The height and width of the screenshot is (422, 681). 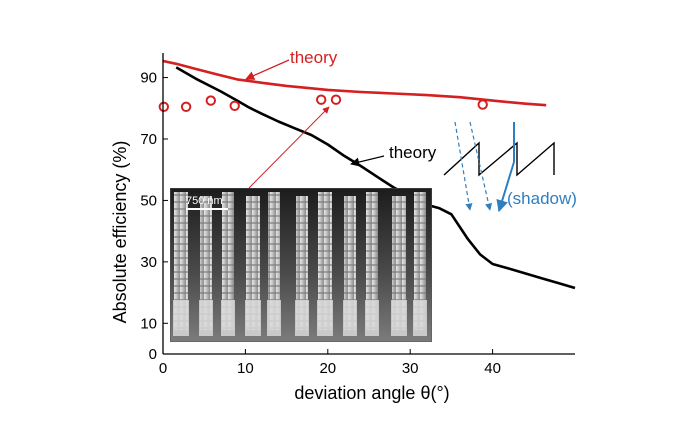 What do you see at coordinates (492, 368) in the screenshot?
I see `x-tick-label: 40` at bounding box center [492, 368].